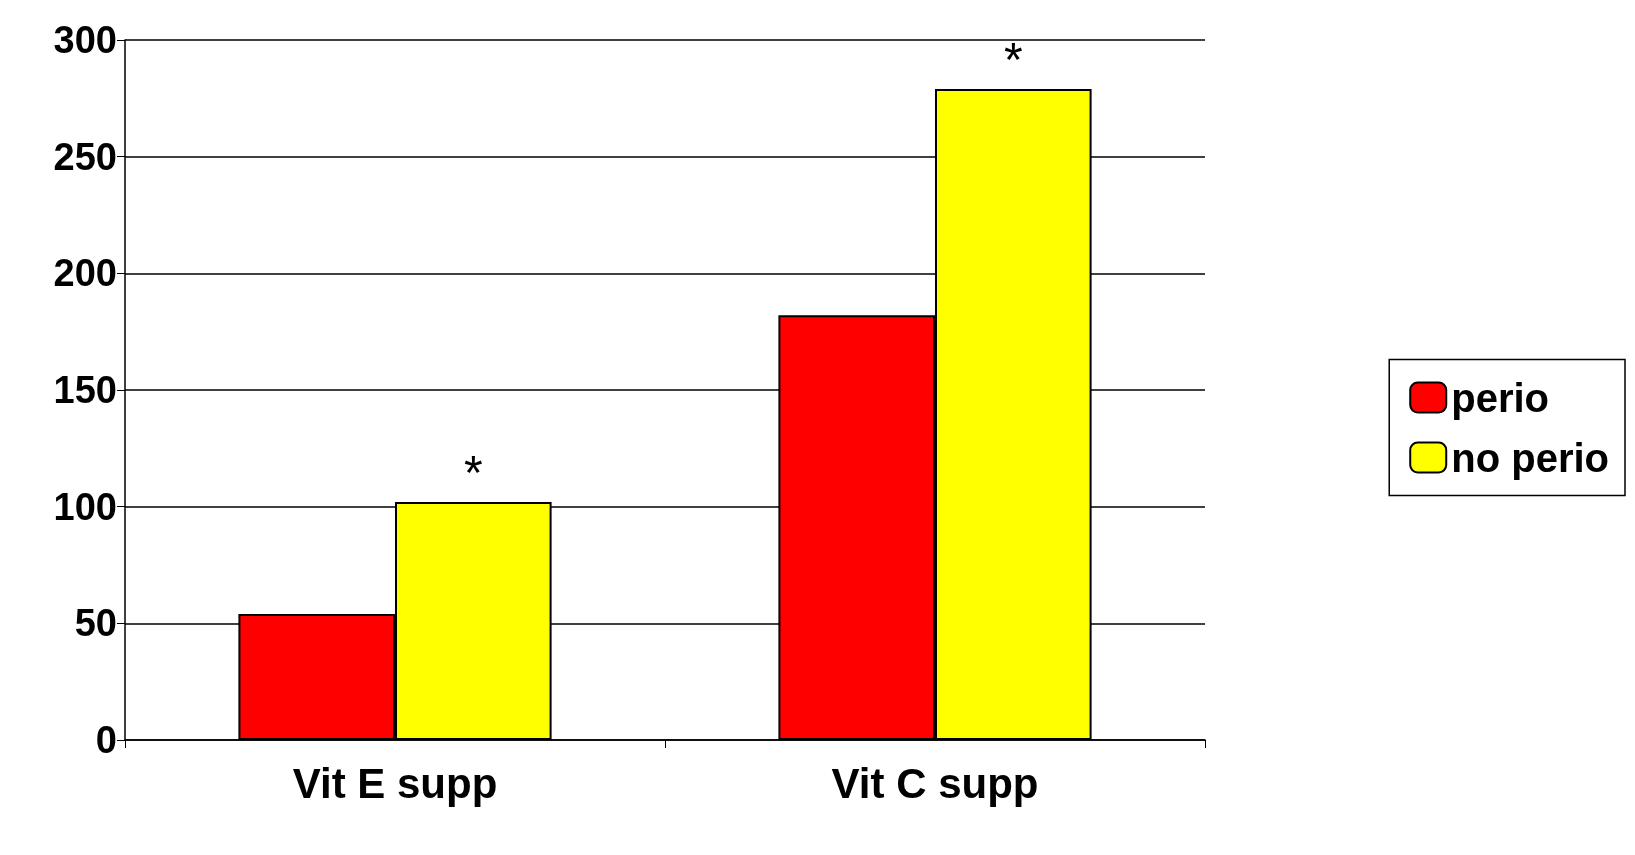 This screenshot has width=1635, height=855. Describe the element at coordinates (85, 156) in the screenshot. I see `y-tick-label: 250` at that location.